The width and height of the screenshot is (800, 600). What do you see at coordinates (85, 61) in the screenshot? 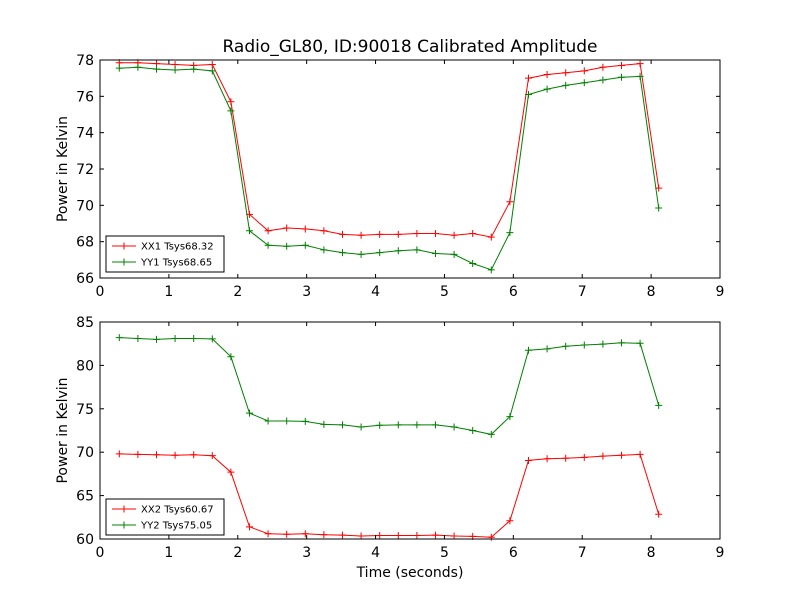
I see `y-tick-label: 78` at bounding box center [85, 61].